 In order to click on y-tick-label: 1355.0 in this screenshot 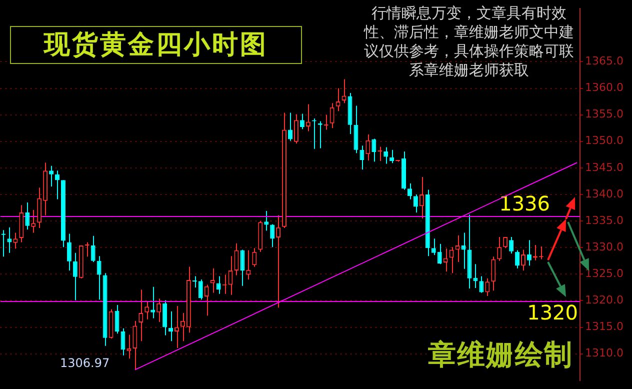, I will do `click(604, 114)`.